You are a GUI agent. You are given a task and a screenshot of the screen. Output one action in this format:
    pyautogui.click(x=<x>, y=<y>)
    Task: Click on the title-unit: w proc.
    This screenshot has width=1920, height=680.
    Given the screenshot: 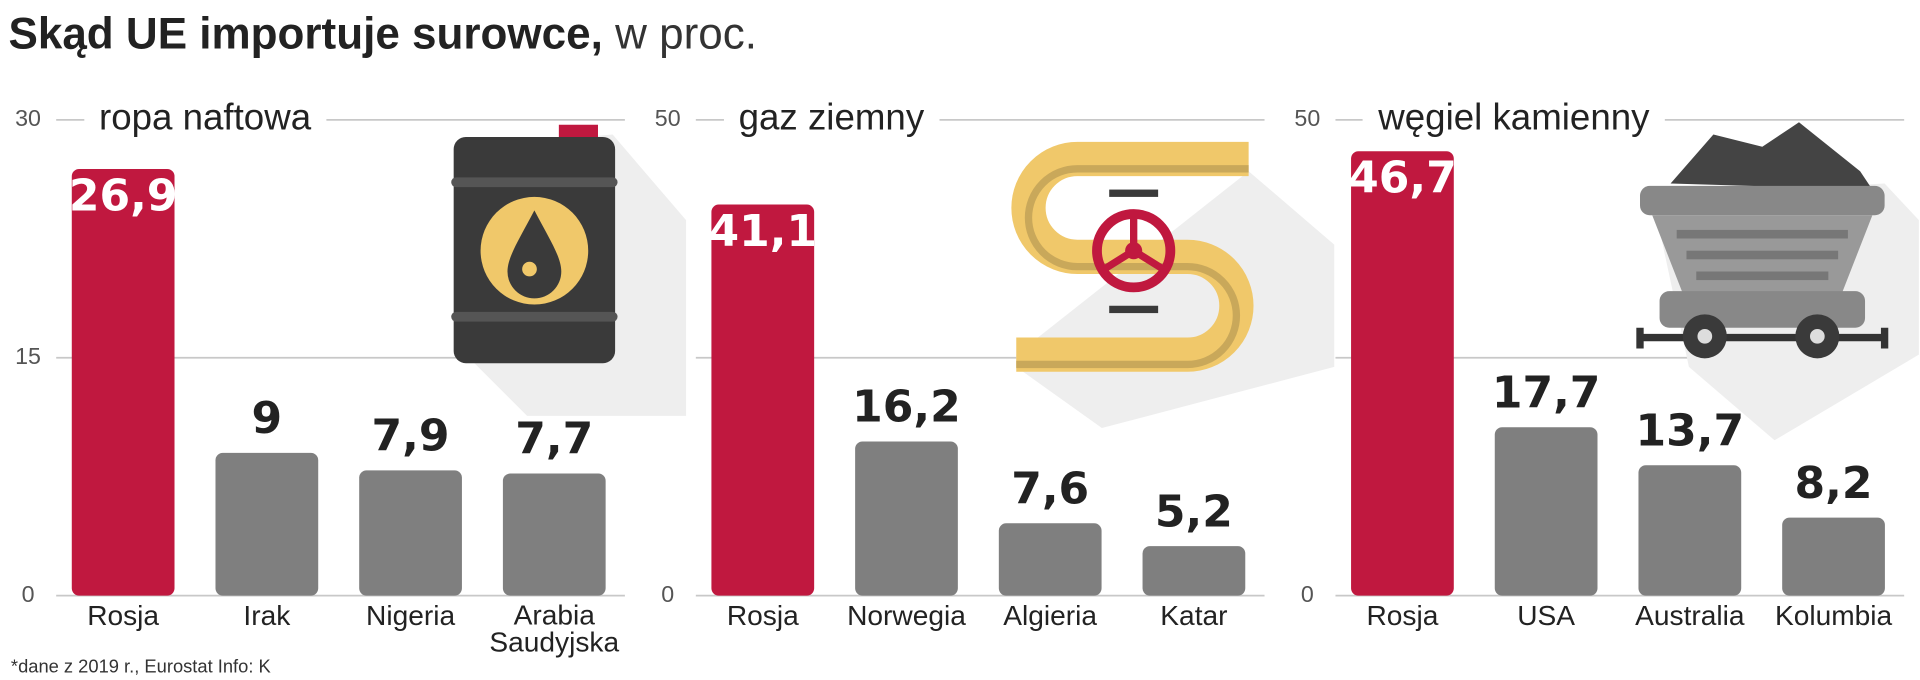 What is the action you would take?
    pyautogui.click(x=685, y=33)
    